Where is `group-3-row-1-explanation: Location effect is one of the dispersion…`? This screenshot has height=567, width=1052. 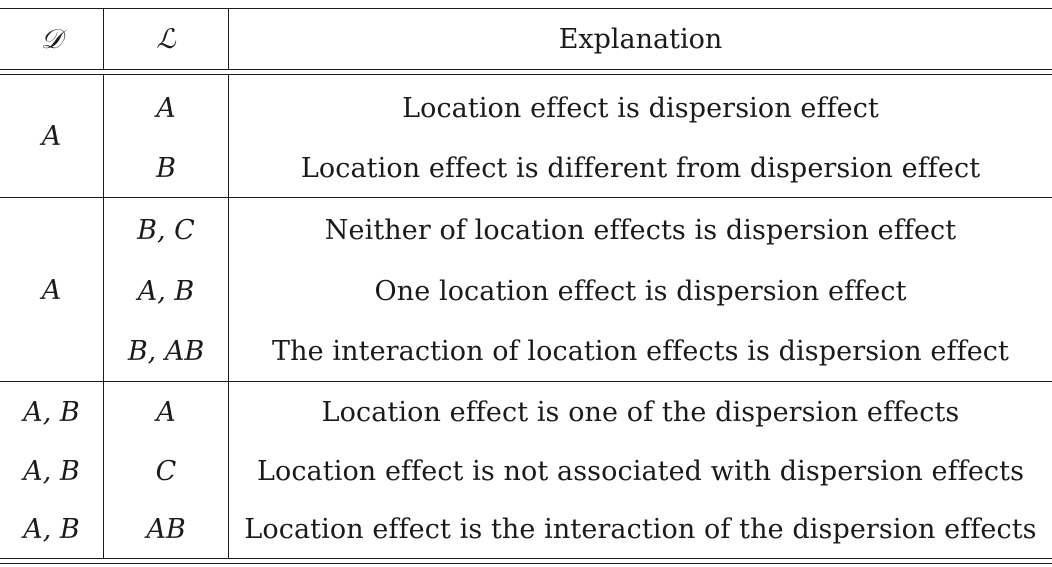
group-3-row-1-explanation: Location effect is one of the dispersion… is located at coordinates (640, 412).